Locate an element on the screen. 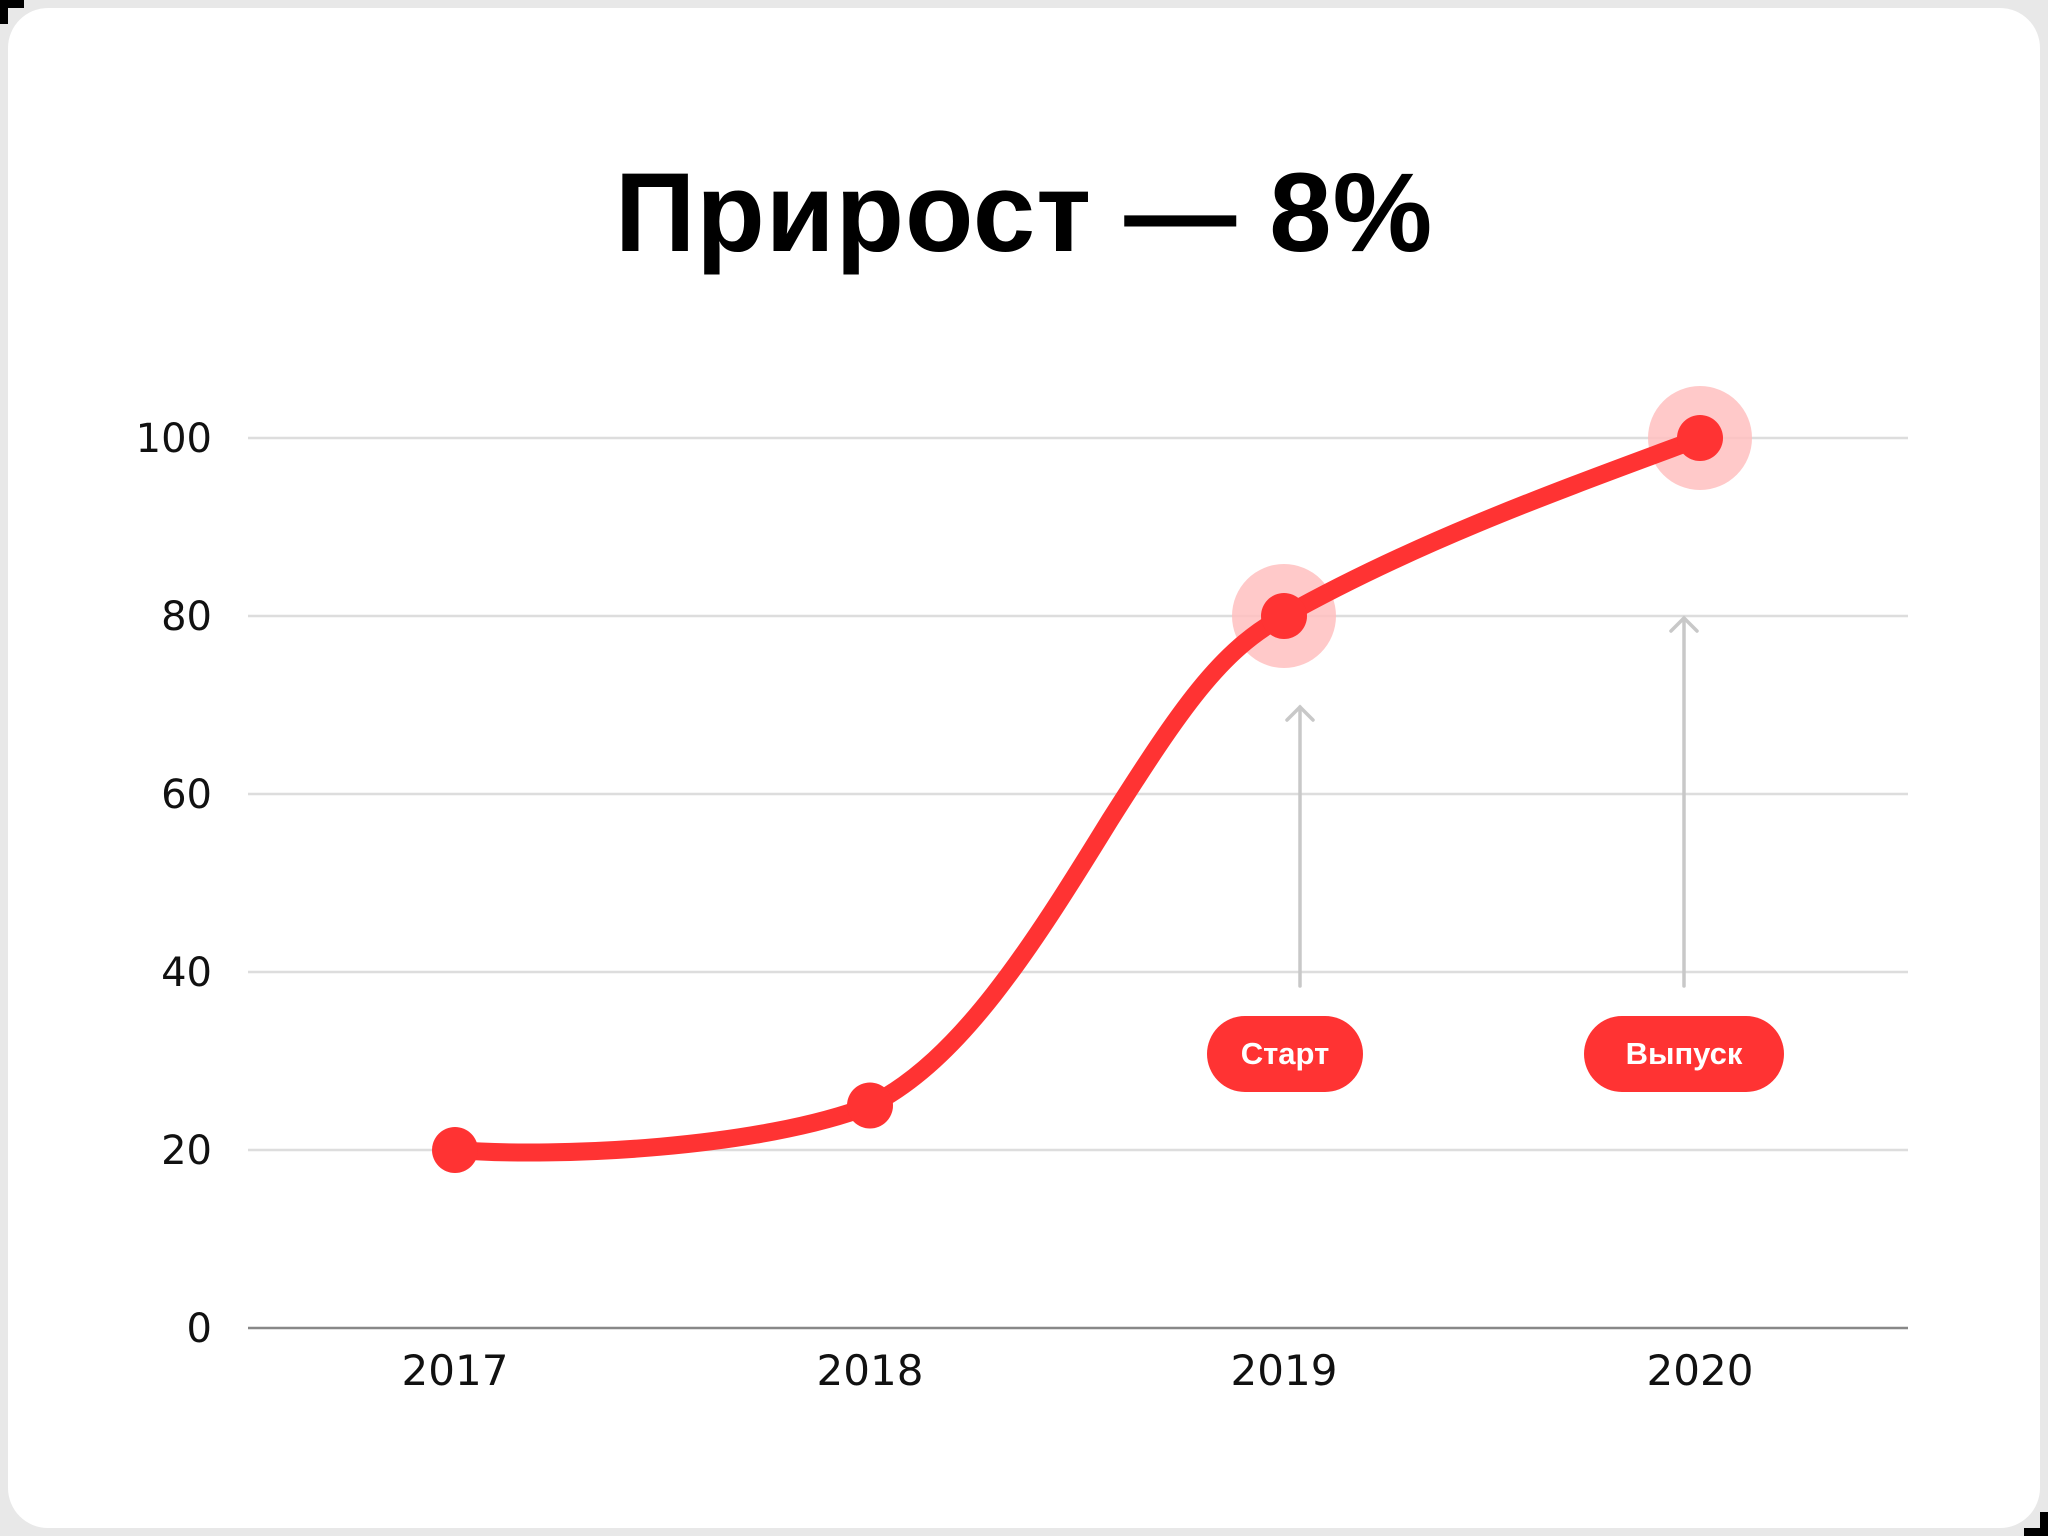  x-tick-label: 2019 is located at coordinates (1284, 1370).